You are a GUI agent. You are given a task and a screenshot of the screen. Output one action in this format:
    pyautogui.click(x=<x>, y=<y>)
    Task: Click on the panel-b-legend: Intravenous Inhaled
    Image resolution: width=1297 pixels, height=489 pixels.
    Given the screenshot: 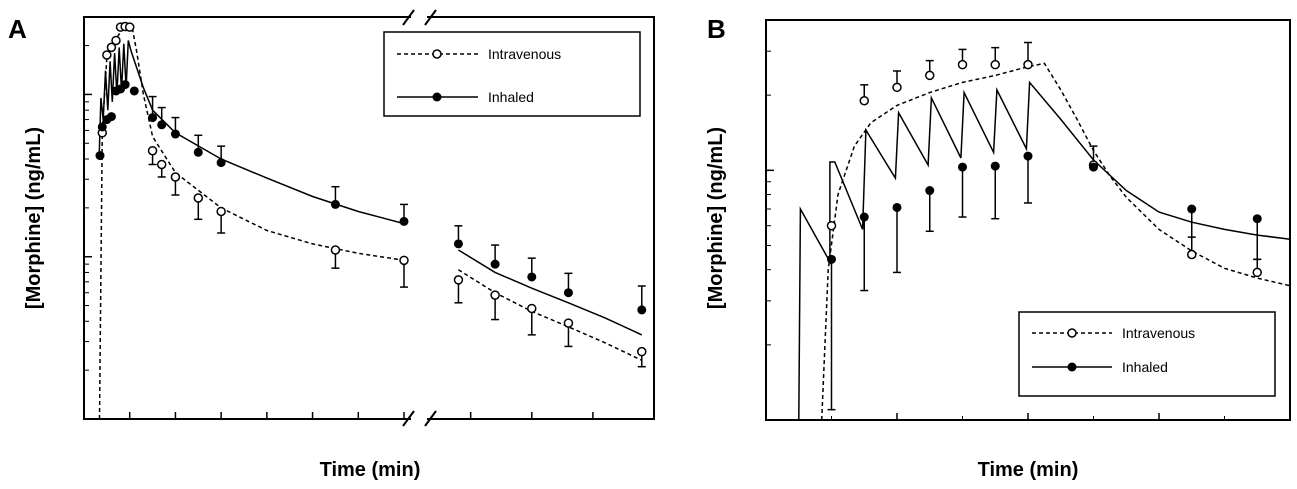 What is the action you would take?
    pyautogui.click(x=1147, y=354)
    